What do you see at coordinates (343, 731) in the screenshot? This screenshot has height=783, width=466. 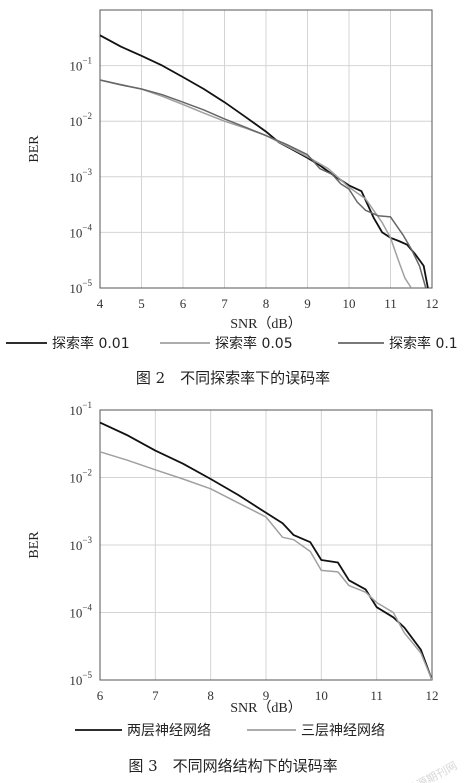 I see `legend-label-2: 三层神经网络` at bounding box center [343, 731].